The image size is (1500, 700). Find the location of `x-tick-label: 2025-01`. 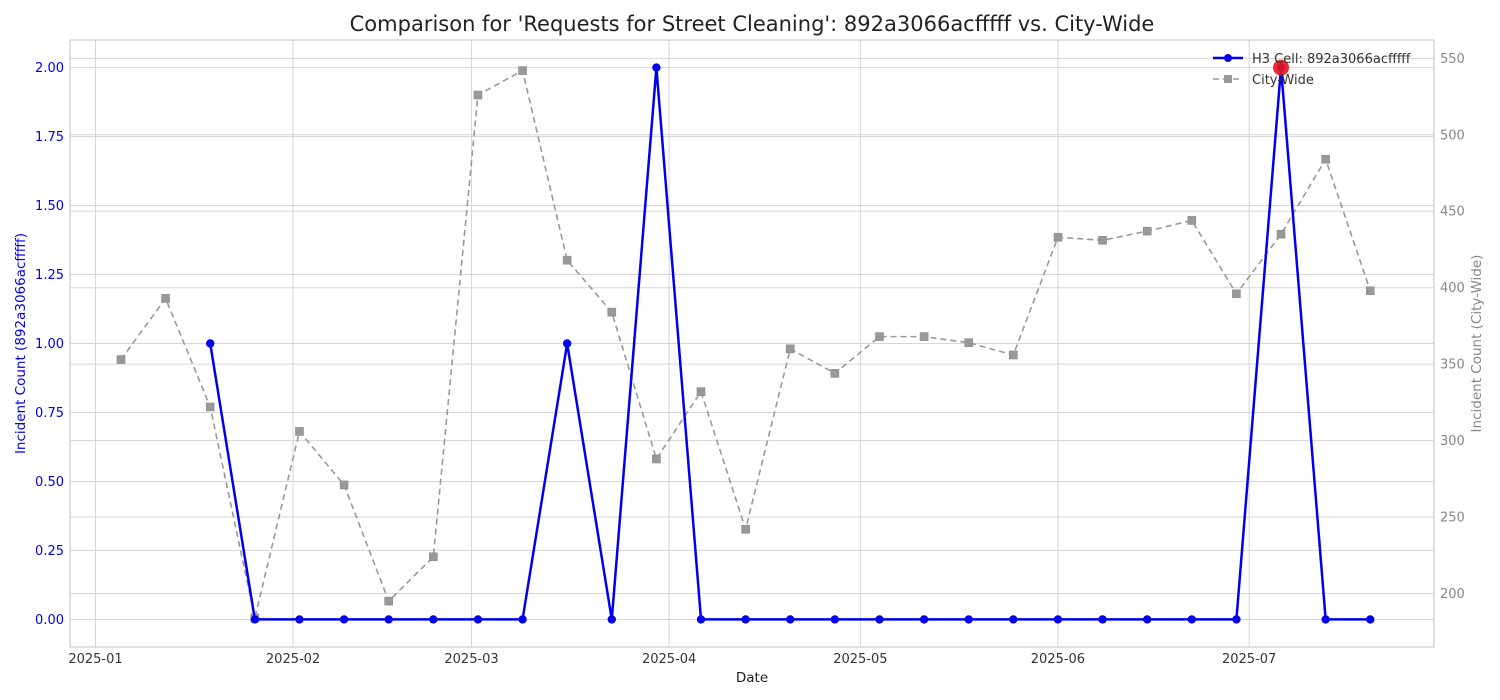

x-tick-label: 2025-01 is located at coordinates (95, 659).